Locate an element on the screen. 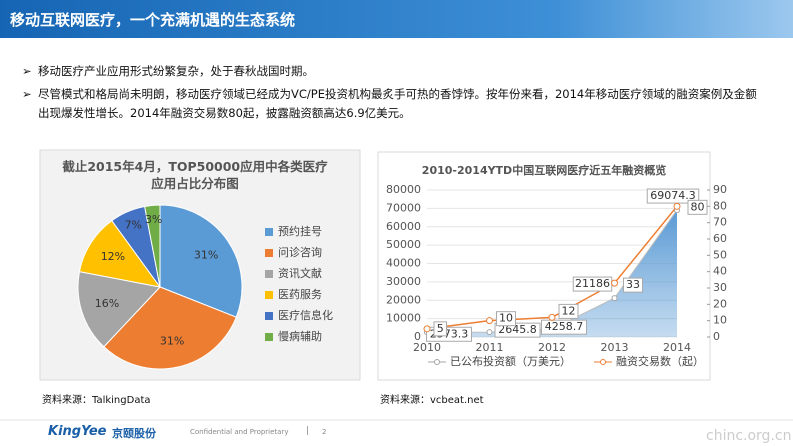  bullet: ➢ 移动医疗产业应用形式纷繁复杂，处于春秋战国时期。 is located at coordinates (168, 71).